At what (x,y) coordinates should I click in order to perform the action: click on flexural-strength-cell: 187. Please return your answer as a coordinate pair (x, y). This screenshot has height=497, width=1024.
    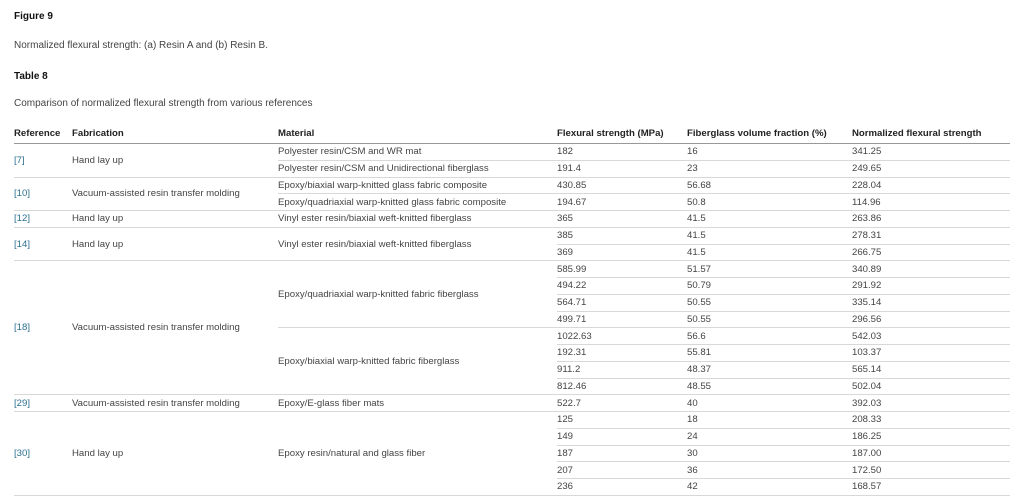
    Looking at the image, I should click on (622, 454).